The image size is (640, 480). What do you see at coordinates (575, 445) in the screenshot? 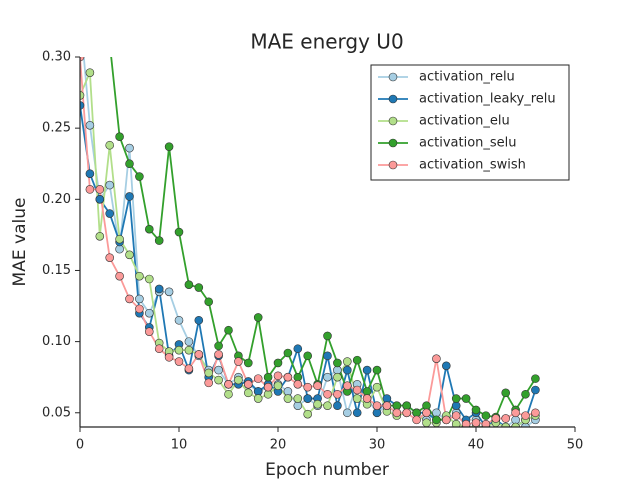
I see `x-tick-label: 50` at bounding box center [575, 445].